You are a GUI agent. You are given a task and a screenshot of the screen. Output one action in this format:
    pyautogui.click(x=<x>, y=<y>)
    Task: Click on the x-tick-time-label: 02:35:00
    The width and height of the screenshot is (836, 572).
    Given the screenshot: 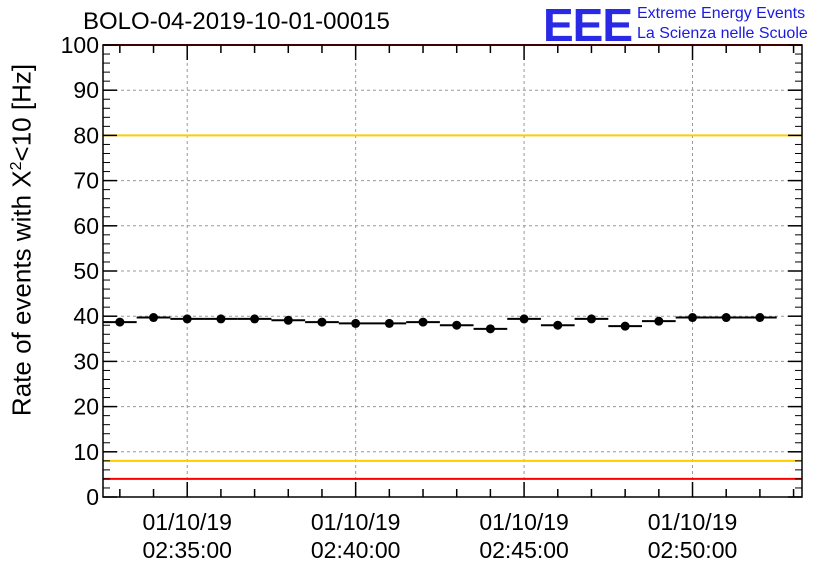 What is the action you would take?
    pyautogui.click(x=187, y=550)
    